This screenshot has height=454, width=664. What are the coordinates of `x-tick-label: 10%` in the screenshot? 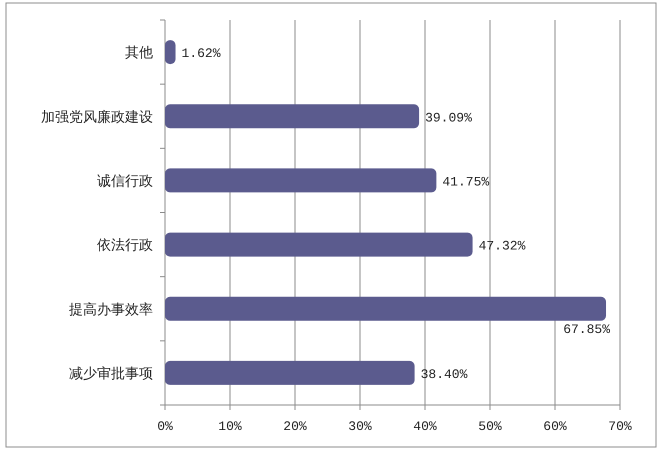 It's located at (230, 426).